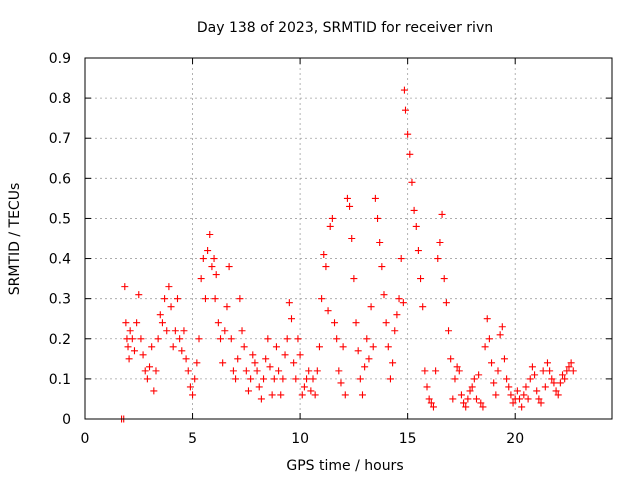  What do you see at coordinates (60, 139) in the screenshot?
I see `y-tick-label: 0.7` at bounding box center [60, 139].